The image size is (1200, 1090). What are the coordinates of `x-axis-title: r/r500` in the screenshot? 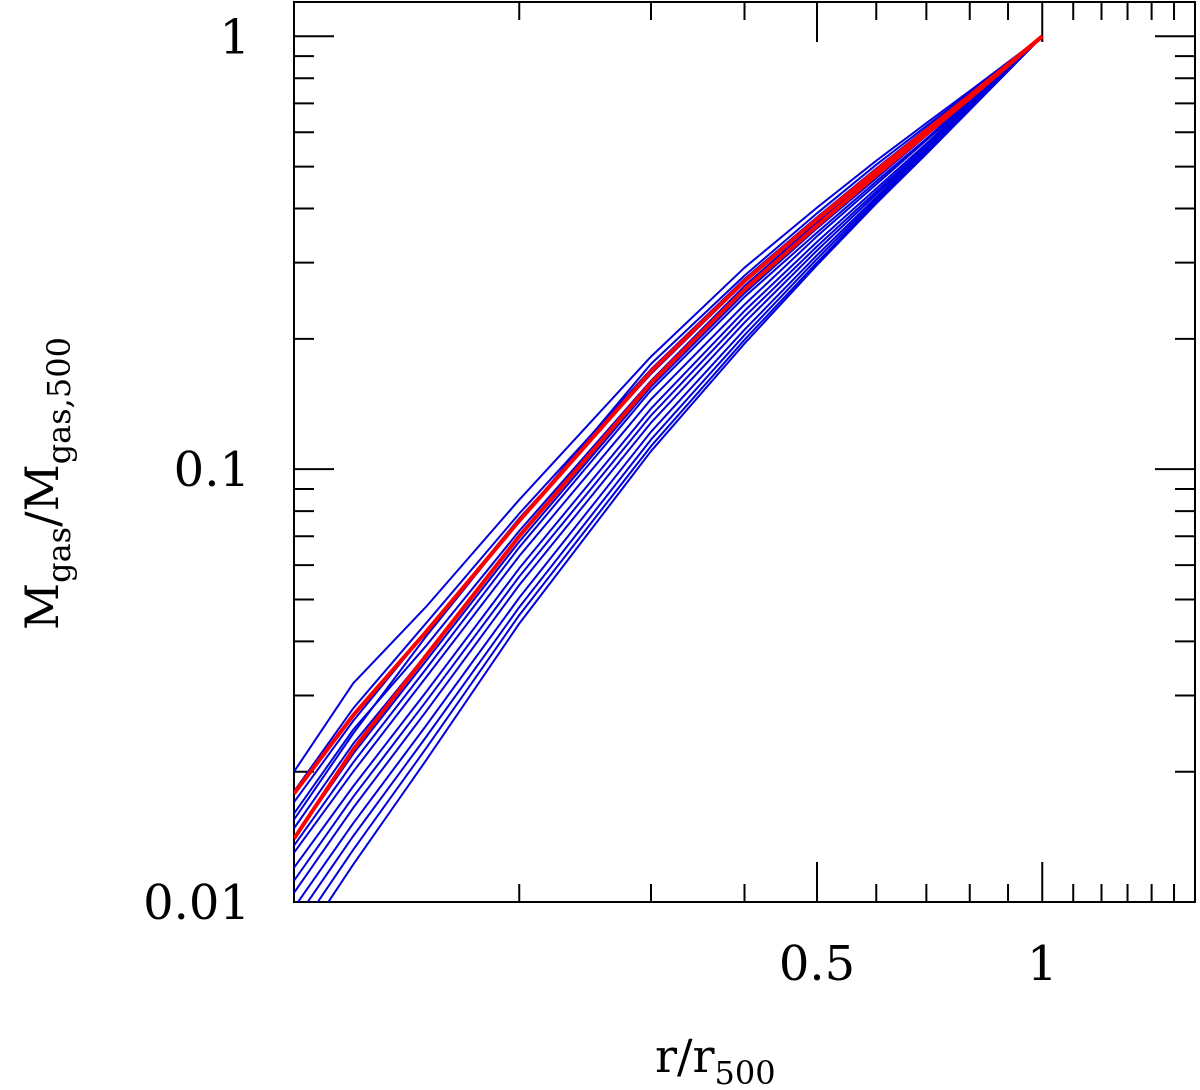 It's located at (715, 1059).